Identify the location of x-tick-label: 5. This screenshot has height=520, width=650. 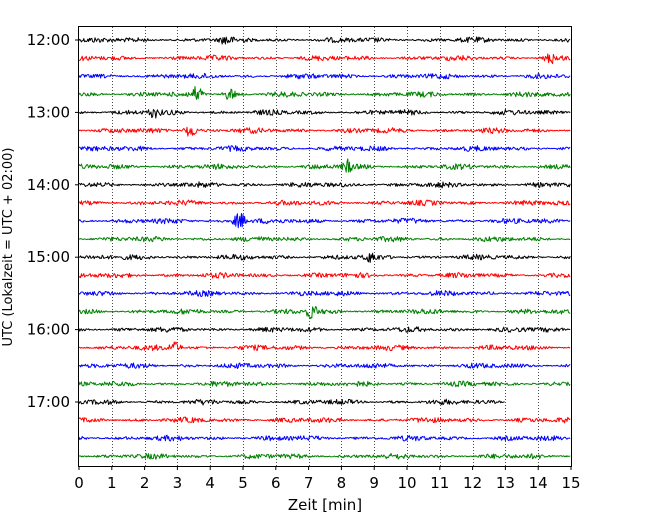
(243, 483).